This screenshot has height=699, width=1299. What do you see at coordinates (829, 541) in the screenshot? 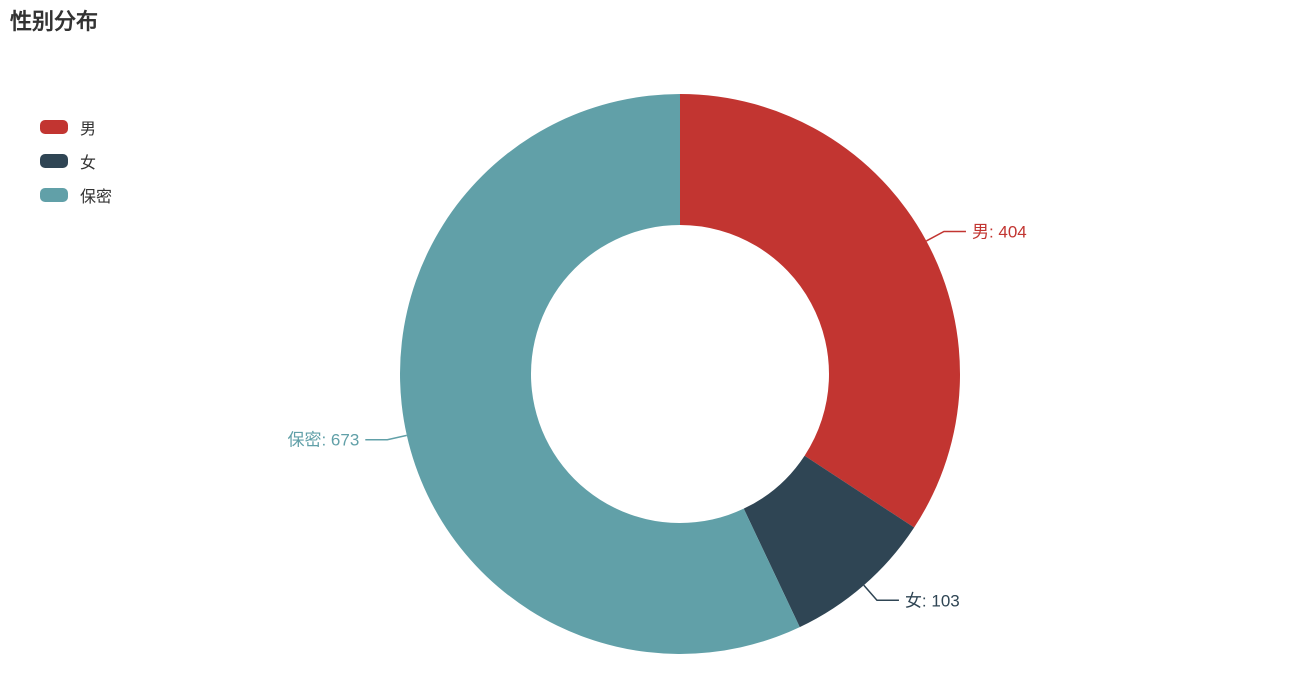
I see `pie-slice-女` at bounding box center [829, 541].